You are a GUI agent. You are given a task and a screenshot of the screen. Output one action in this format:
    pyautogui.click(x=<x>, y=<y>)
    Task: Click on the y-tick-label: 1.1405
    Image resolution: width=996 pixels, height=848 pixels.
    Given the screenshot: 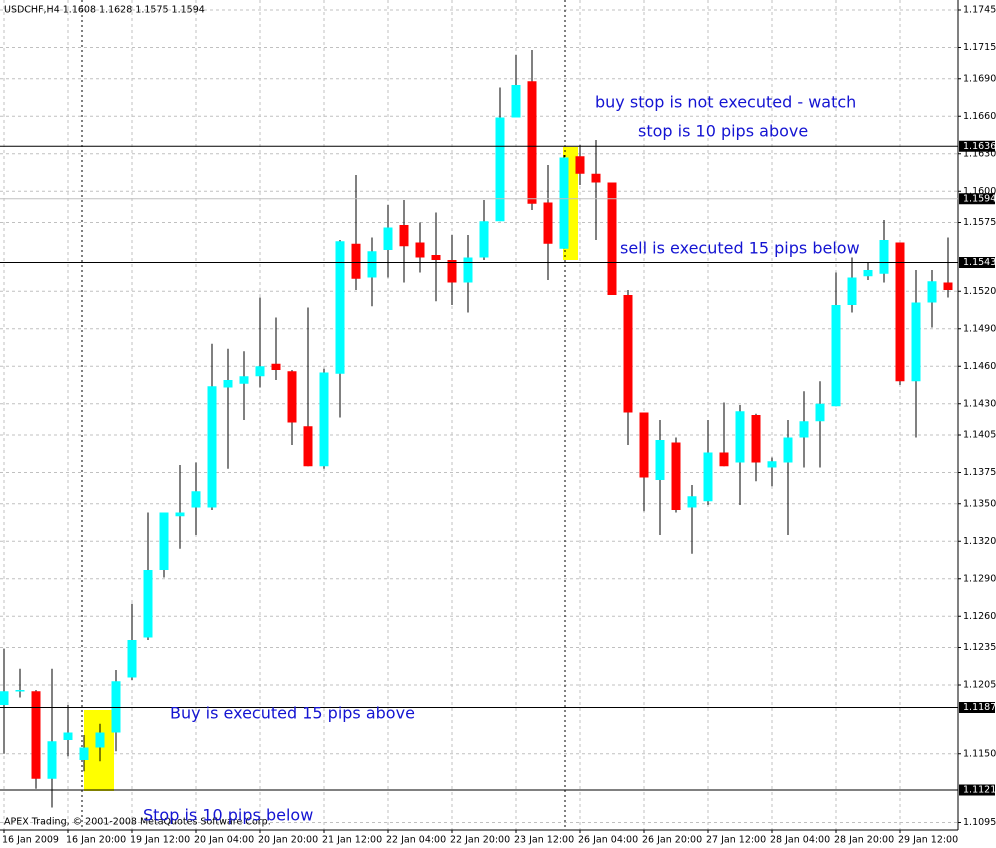 What is the action you would take?
    pyautogui.click(x=979, y=435)
    